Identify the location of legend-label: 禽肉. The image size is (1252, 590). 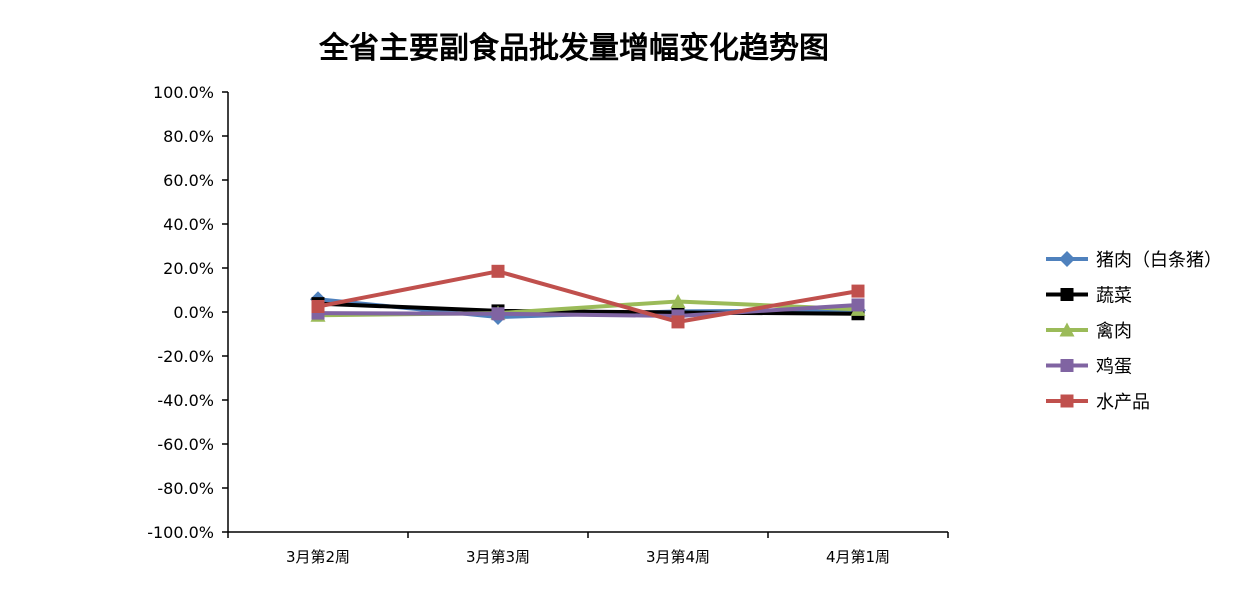
(1114, 331).